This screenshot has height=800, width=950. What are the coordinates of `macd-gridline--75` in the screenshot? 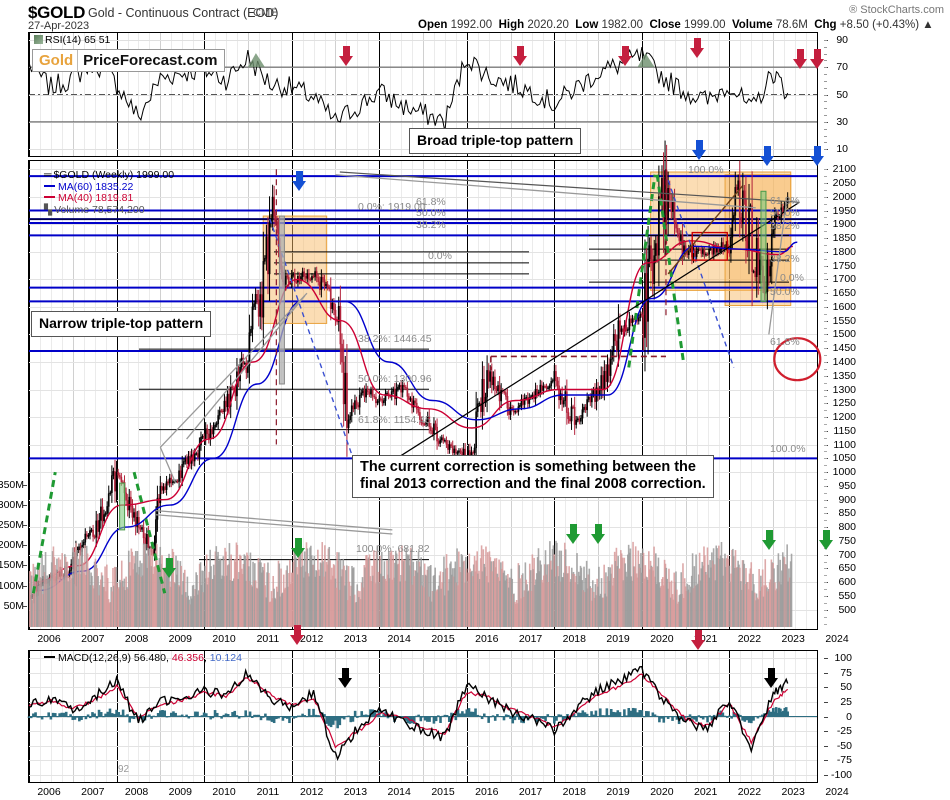 It's located at (423, 761).